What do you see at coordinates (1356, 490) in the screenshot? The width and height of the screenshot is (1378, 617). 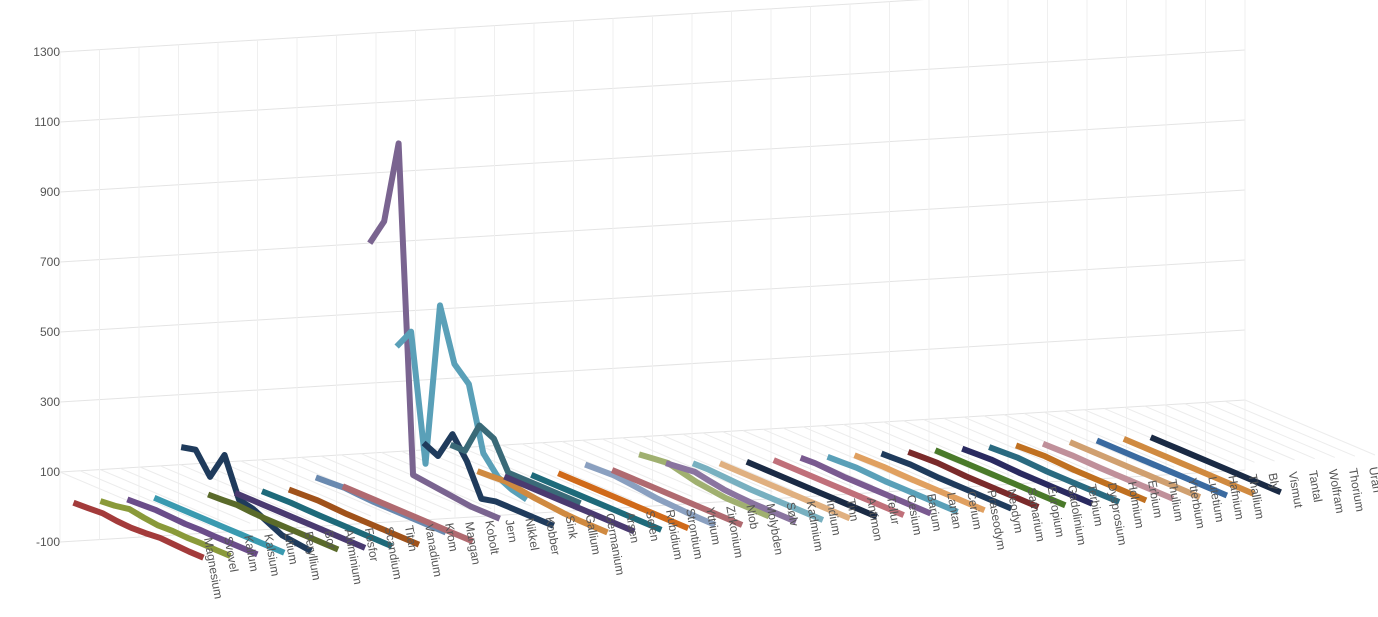 I see `x-tick-label: Thorium` at bounding box center [1356, 490].